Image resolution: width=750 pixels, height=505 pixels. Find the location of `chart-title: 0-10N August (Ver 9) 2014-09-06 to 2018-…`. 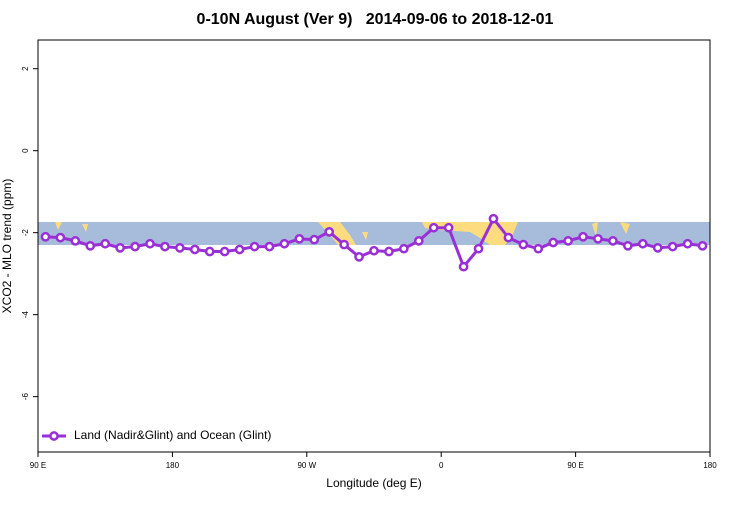

chart-title: 0-10N August (Ver 9) 2014-09-06 to 2018-… is located at coordinates (375, 19).